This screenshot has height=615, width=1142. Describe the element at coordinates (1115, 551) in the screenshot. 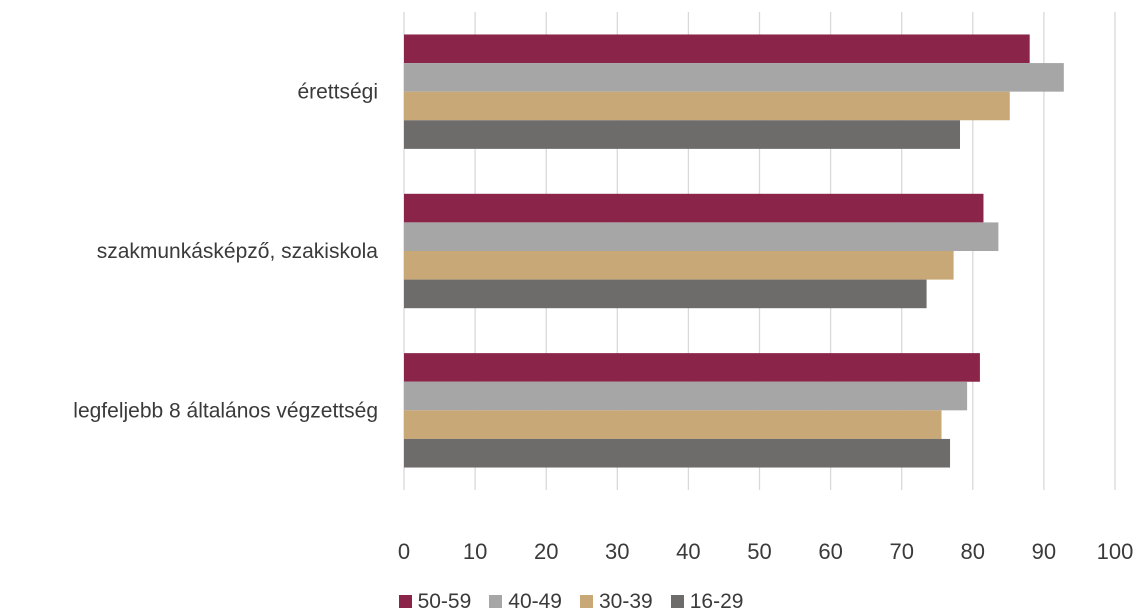

I see `x-tick-label: 100` at that location.